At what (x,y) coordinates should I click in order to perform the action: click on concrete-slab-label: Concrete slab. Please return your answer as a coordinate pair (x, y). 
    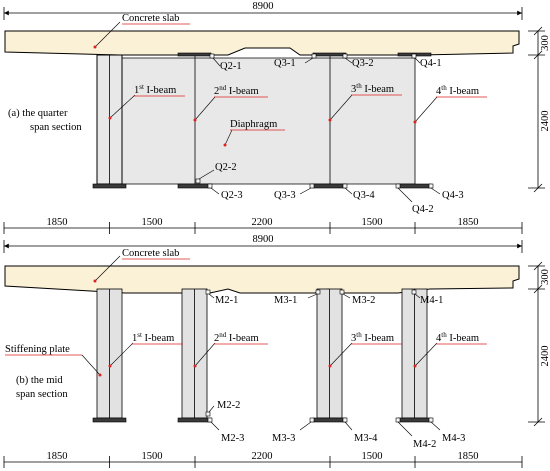
    Looking at the image, I should click on (150, 18).